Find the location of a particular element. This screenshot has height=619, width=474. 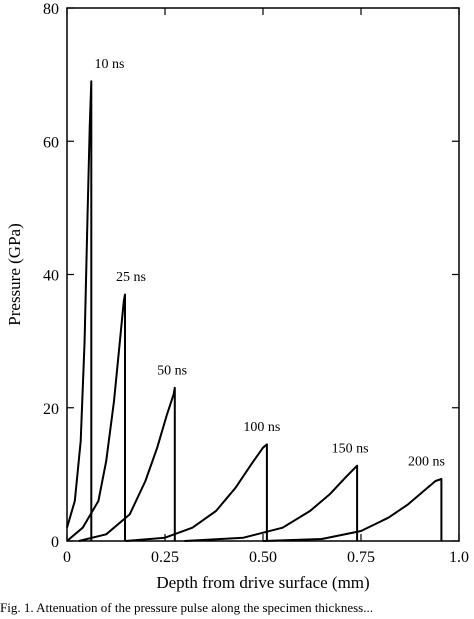

pulse-50-ns is located at coordinates (127, 464).